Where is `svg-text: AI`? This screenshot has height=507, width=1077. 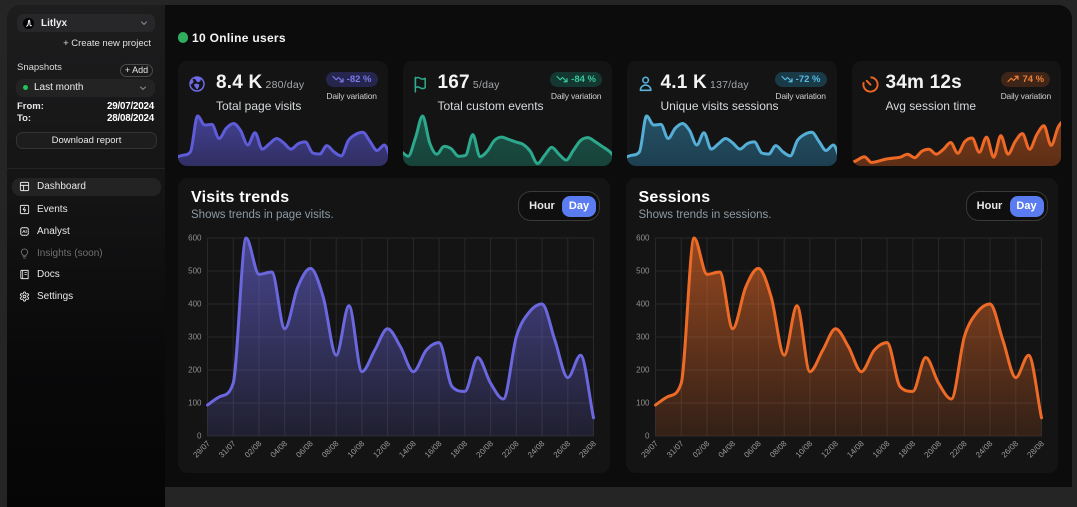 svg-text: AI is located at coordinates (24, 232).